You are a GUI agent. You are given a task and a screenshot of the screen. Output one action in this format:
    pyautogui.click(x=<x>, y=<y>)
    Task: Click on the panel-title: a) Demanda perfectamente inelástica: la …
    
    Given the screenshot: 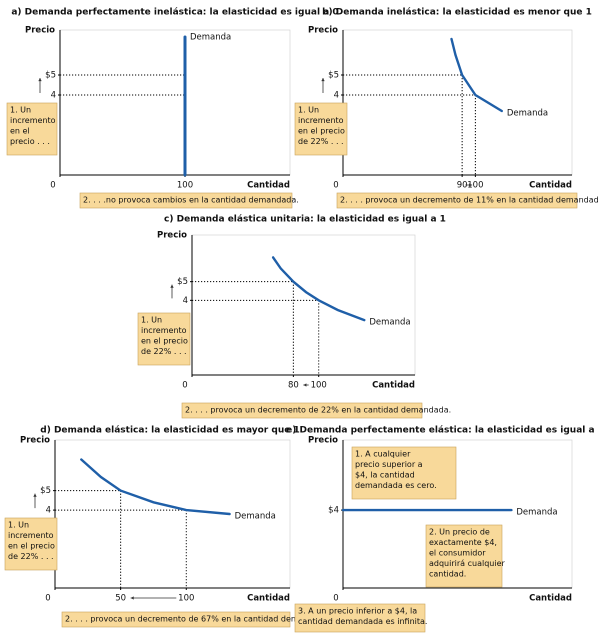 What is the action you would take?
    pyautogui.click(x=174, y=13)
    